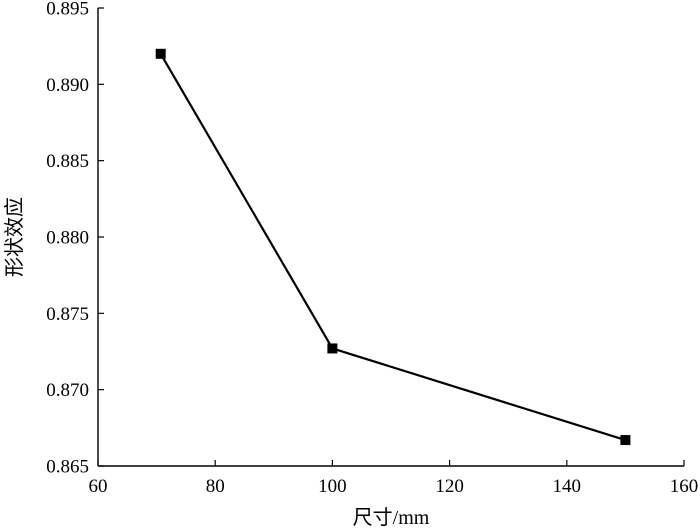 This screenshot has height=530, width=700. I want to click on y-axis-ticks: 0.865 0.870 0.875 0.880 0.885 0.890 0.895, so click(75, 239).